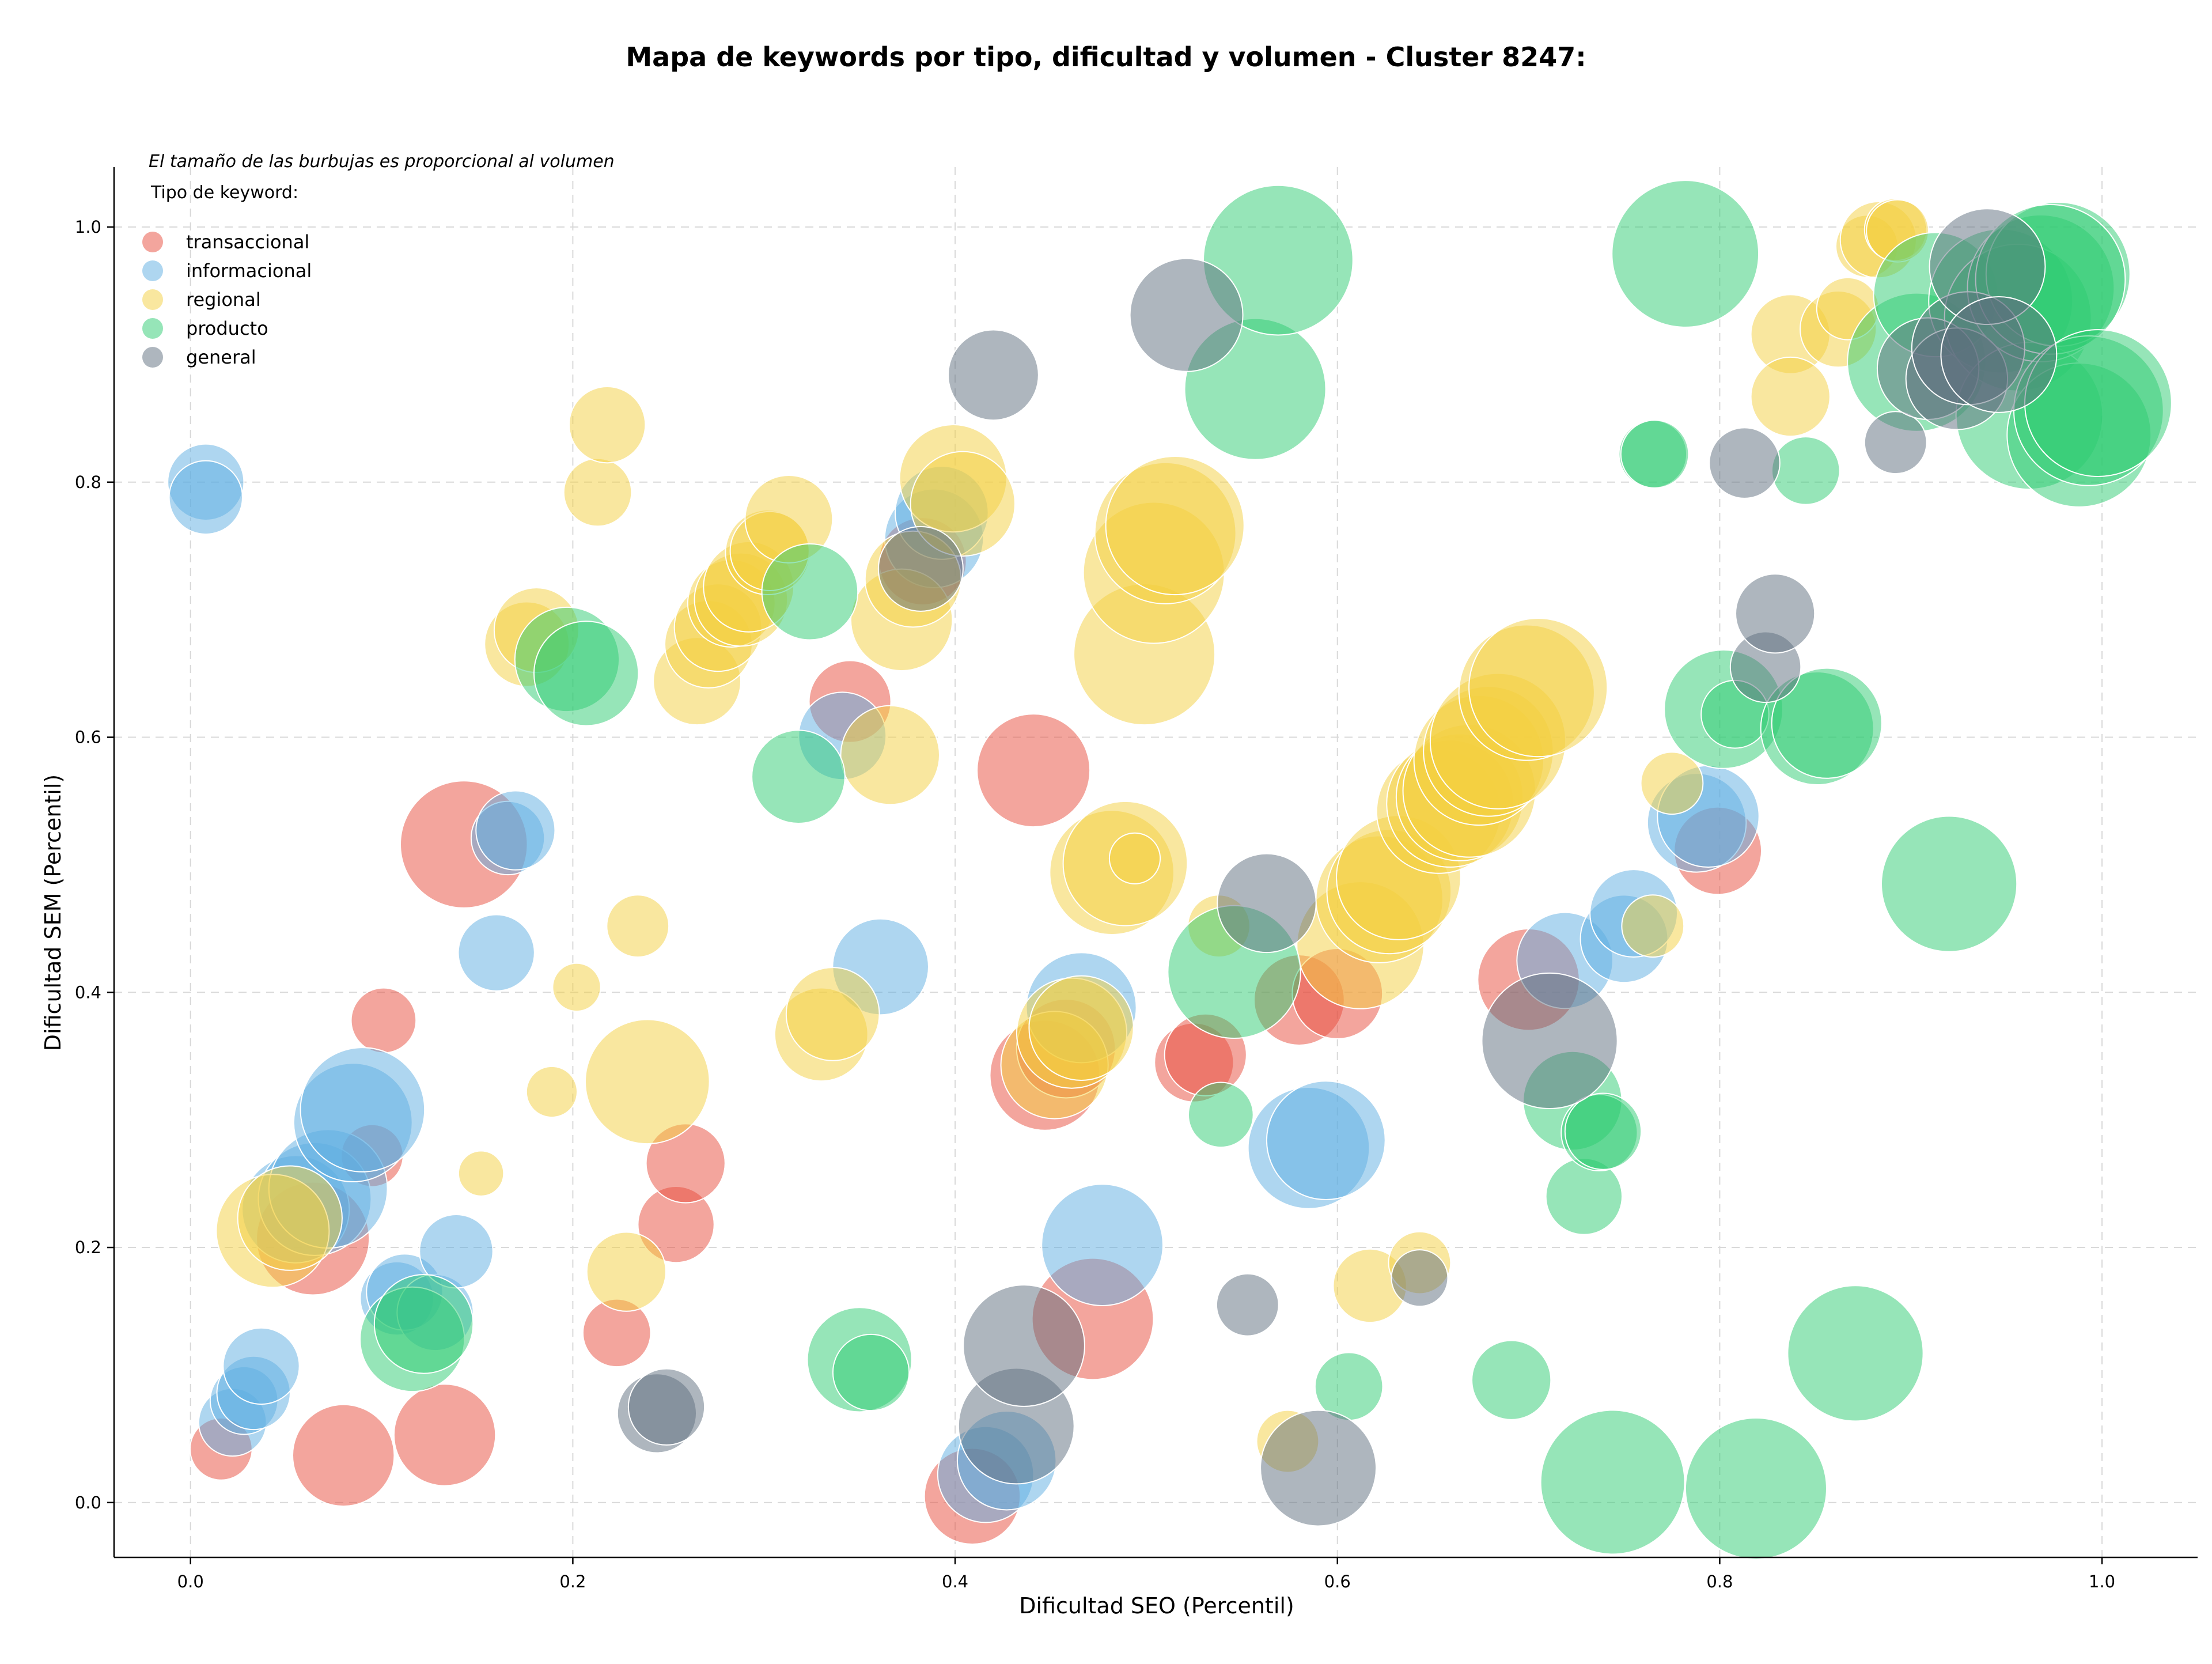 The width and height of the screenshot is (2212, 1664). What do you see at coordinates (223, 300) in the screenshot?
I see `legend-label-regional: regional` at bounding box center [223, 300].